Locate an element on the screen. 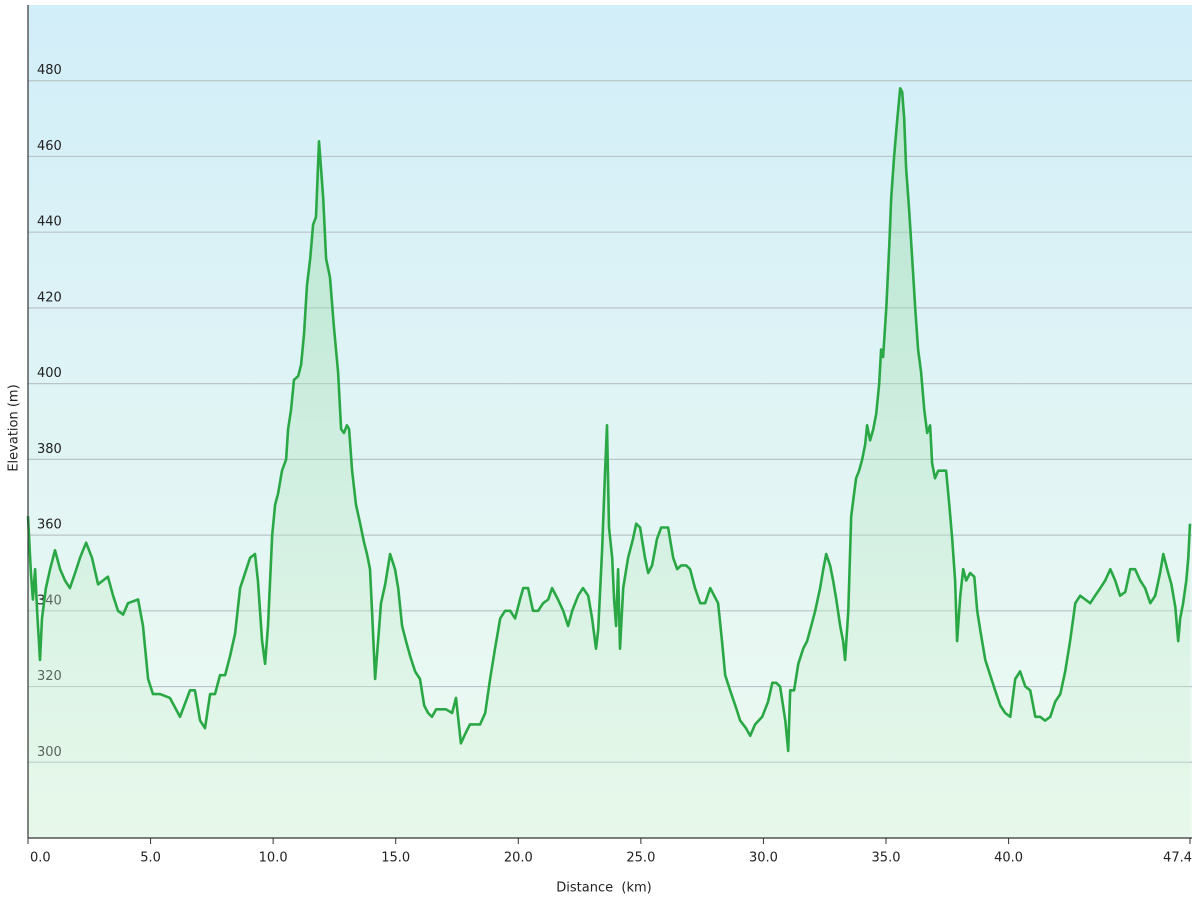 The height and width of the screenshot is (900, 1200). x-tick-label: 30.0 is located at coordinates (763, 858).